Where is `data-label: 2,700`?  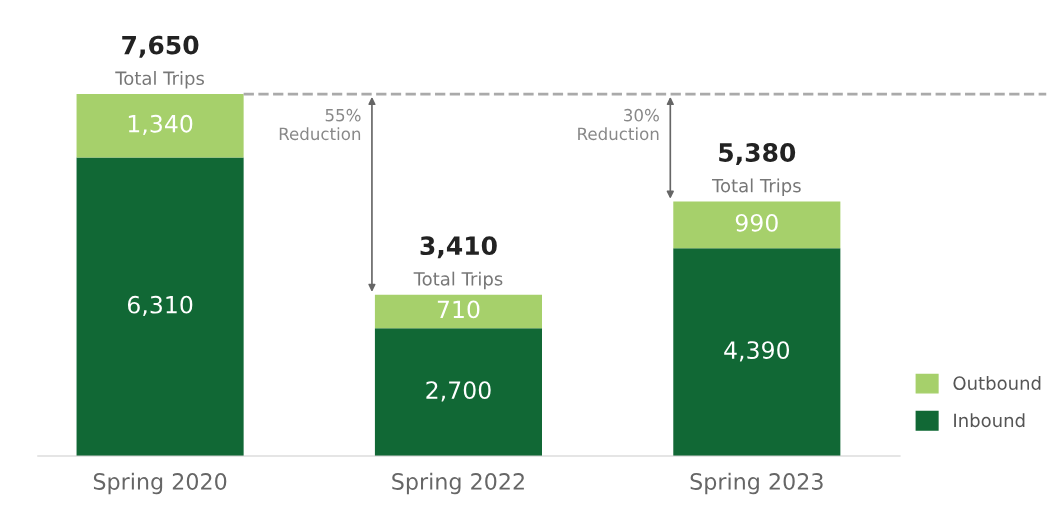 data-label: 2,700 is located at coordinates (458, 391).